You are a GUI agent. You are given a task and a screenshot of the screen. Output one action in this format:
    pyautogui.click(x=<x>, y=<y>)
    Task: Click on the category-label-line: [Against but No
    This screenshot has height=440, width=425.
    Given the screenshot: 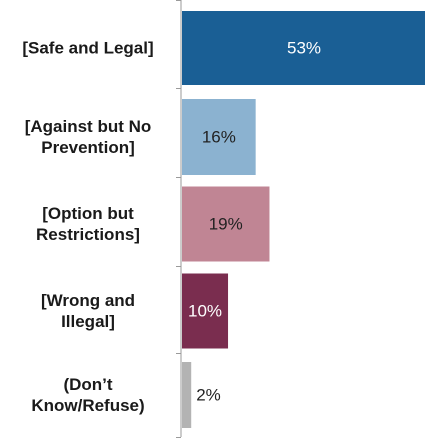 What is the action you would take?
    pyautogui.click(x=88, y=126)
    